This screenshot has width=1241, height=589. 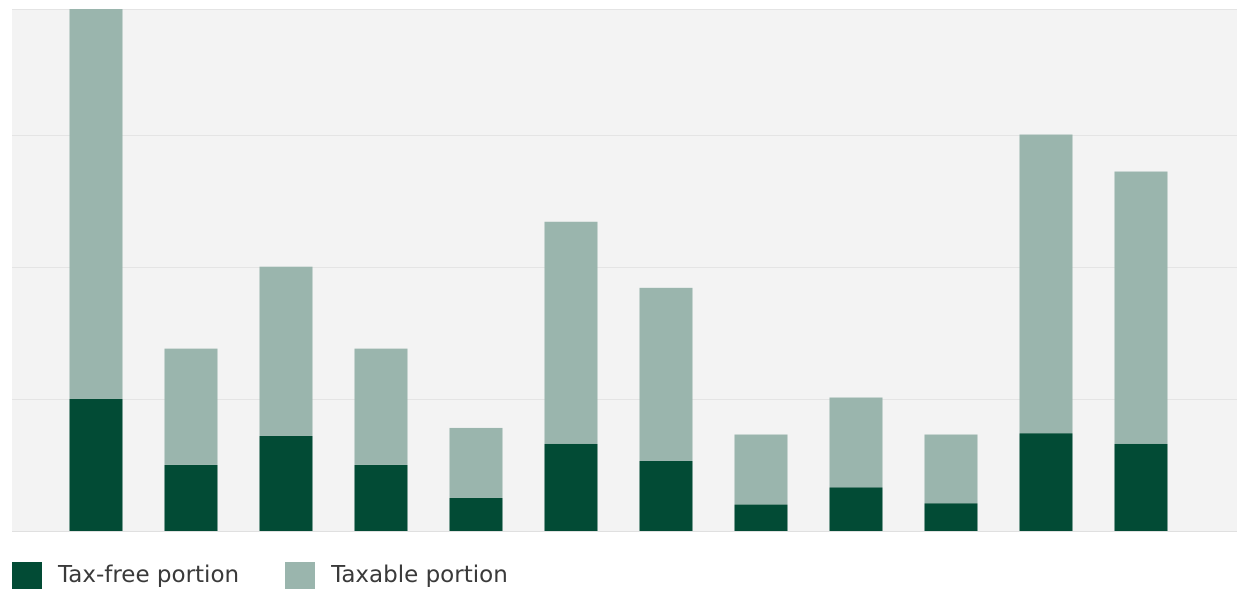 What do you see at coordinates (419, 575) in the screenshot?
I see `legend-label-taxable: Taxable portion` at bounding box center [419, 575].